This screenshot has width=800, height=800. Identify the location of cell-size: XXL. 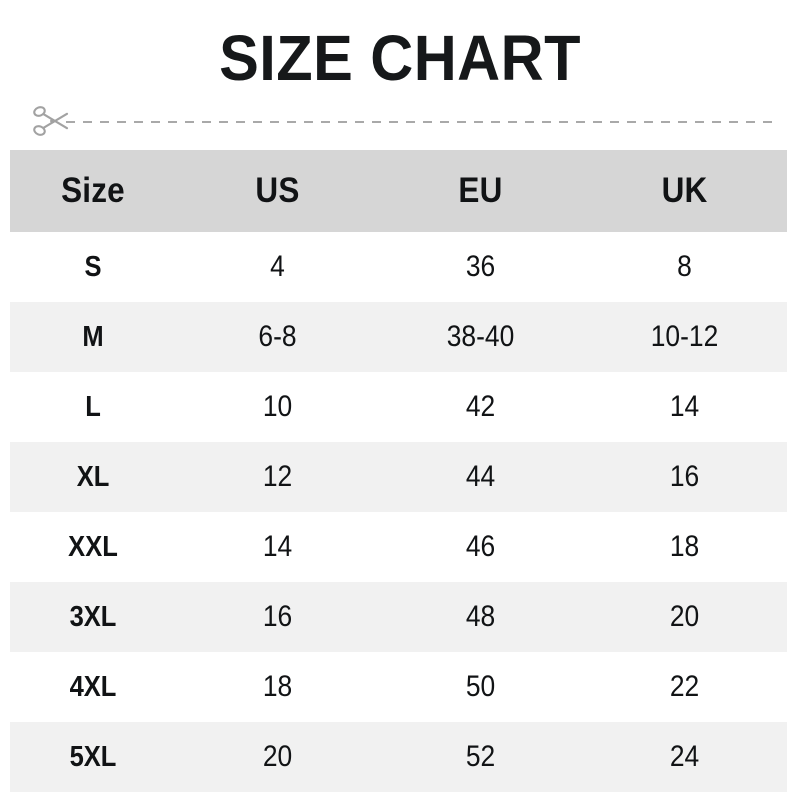
(93, 546).